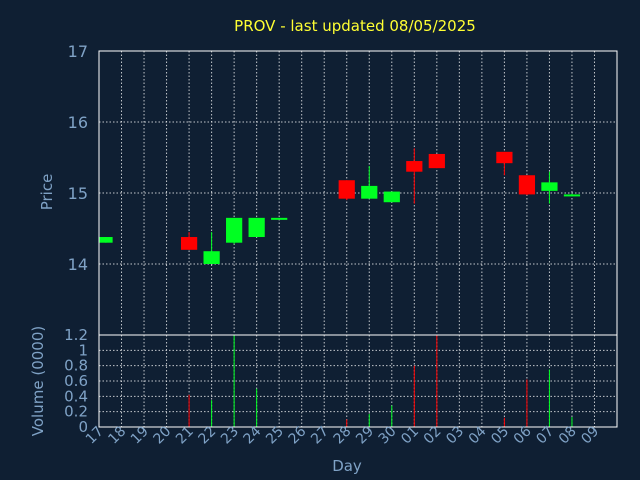  Describe the element at coordinates (355, 26) in the screenshot. I see `chart-title: PROV - last updated 08/05/2025` at that location.